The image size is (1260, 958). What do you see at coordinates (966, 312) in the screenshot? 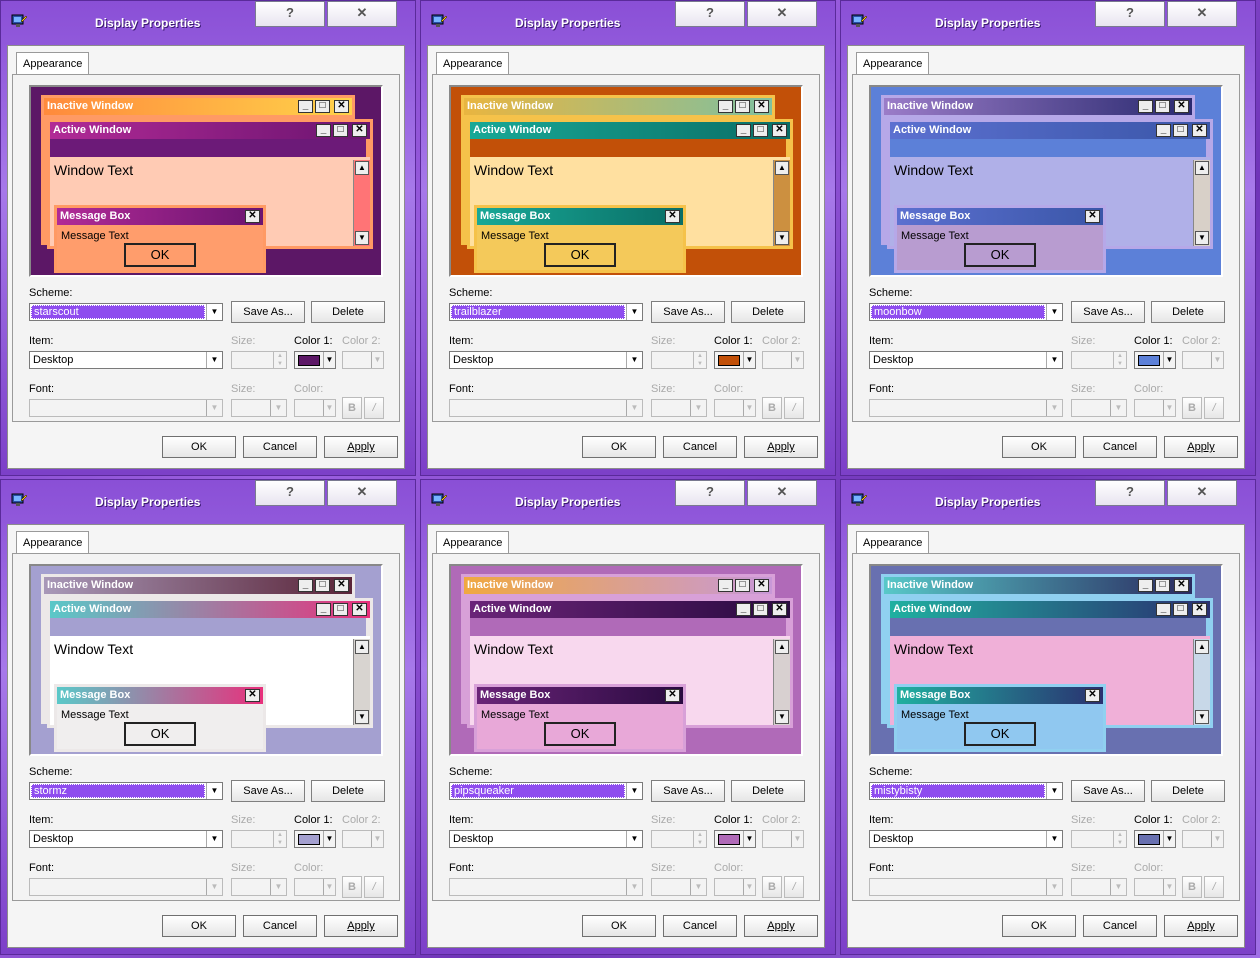
I see `scheme-select: moonbow ▼` at bounding box center [966, 312].